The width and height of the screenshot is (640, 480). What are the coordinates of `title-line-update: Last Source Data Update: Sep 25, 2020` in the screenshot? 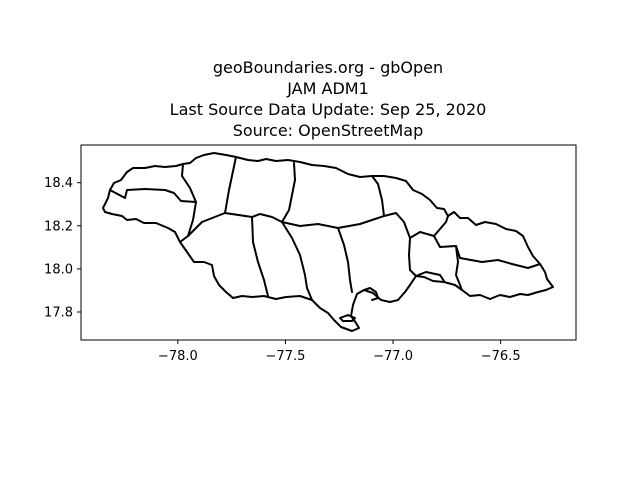 It's located at (328, 109).